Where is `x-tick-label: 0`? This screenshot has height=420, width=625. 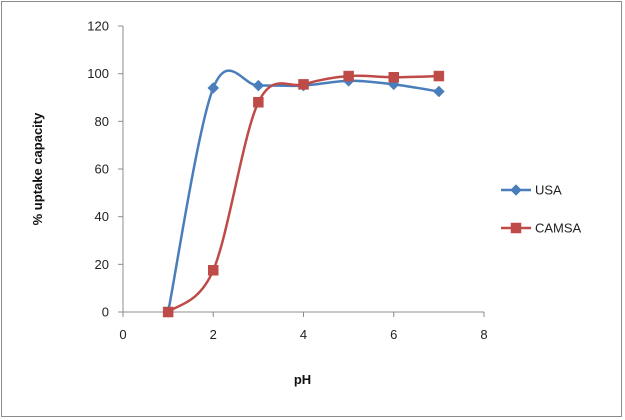
x-tick-label: 0 is located at coordinates (122, 334).